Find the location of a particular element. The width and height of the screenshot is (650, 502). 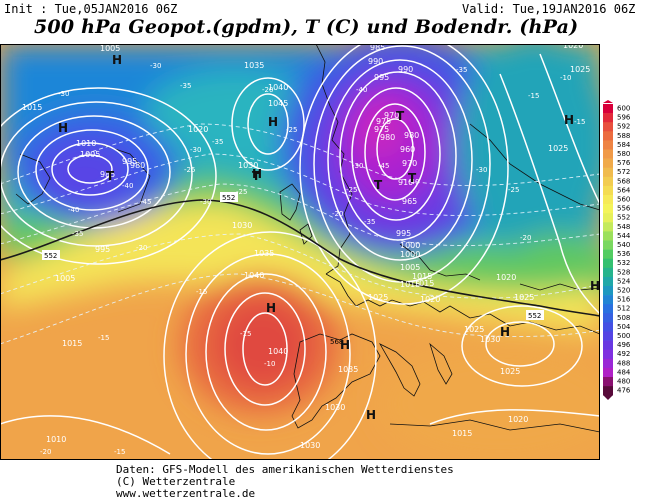

colorbar-label: 540 is located at coordinates (623, 245).